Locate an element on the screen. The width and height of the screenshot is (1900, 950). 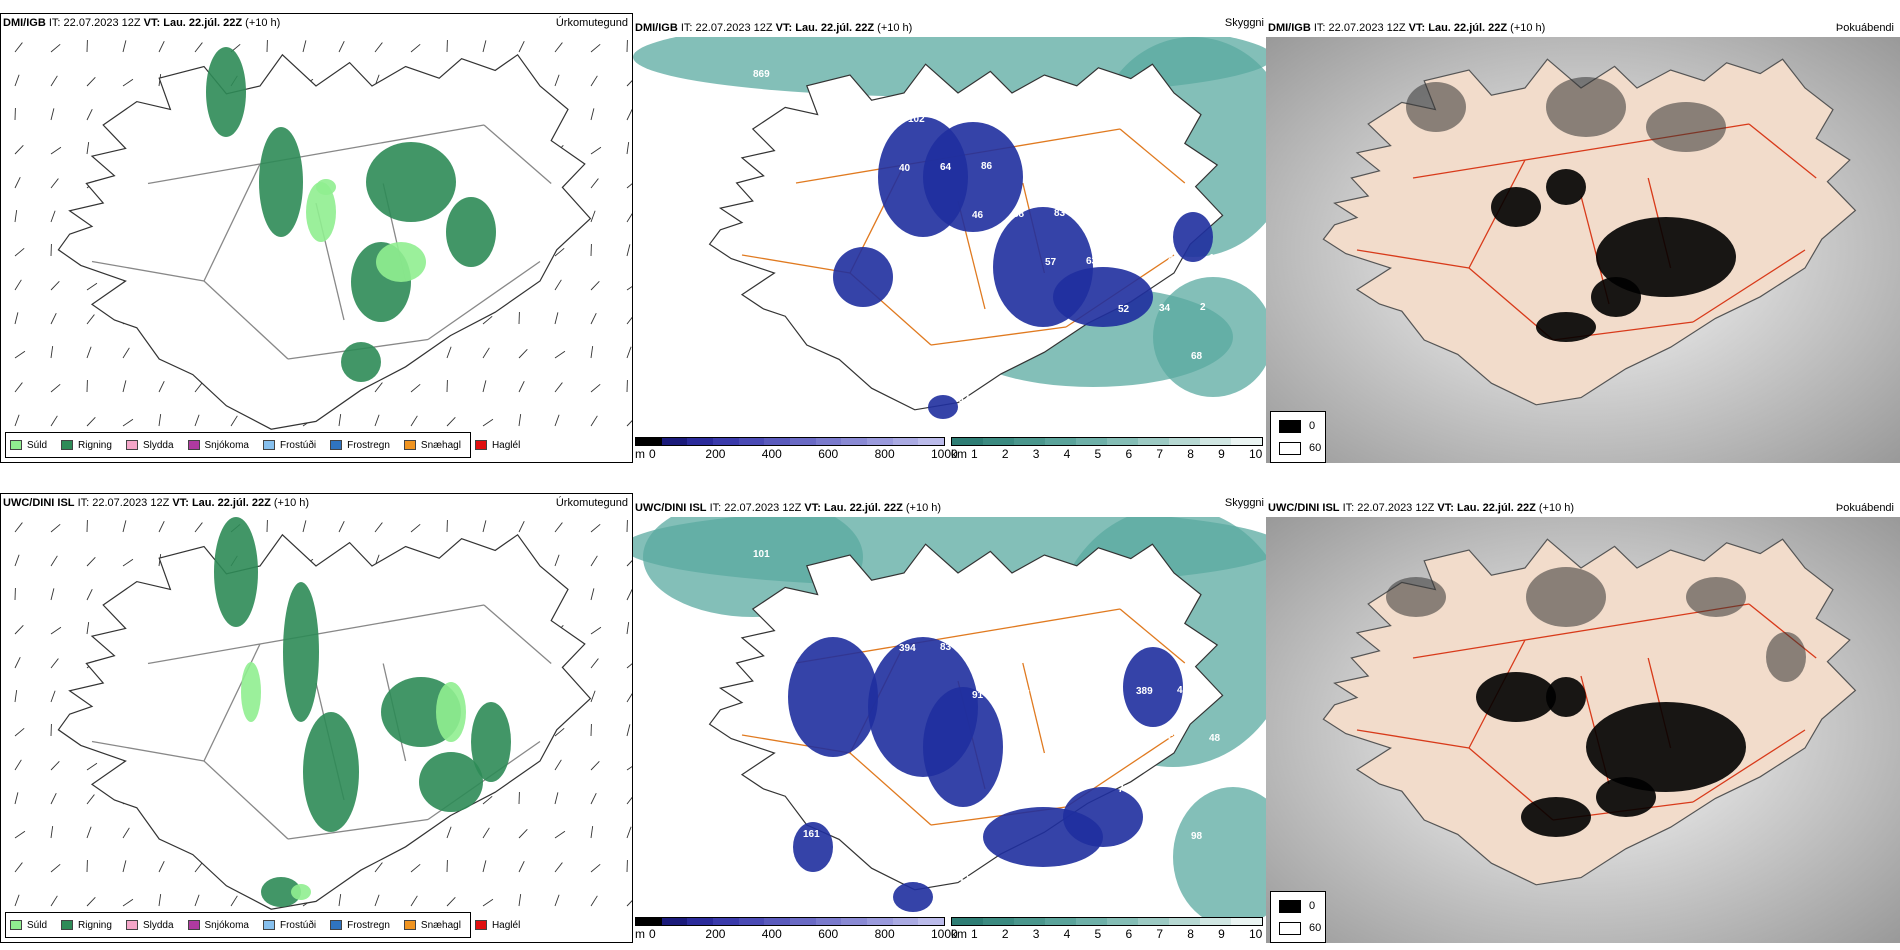
visibility-value-label: 55 is located at coordinates (1069, 164).